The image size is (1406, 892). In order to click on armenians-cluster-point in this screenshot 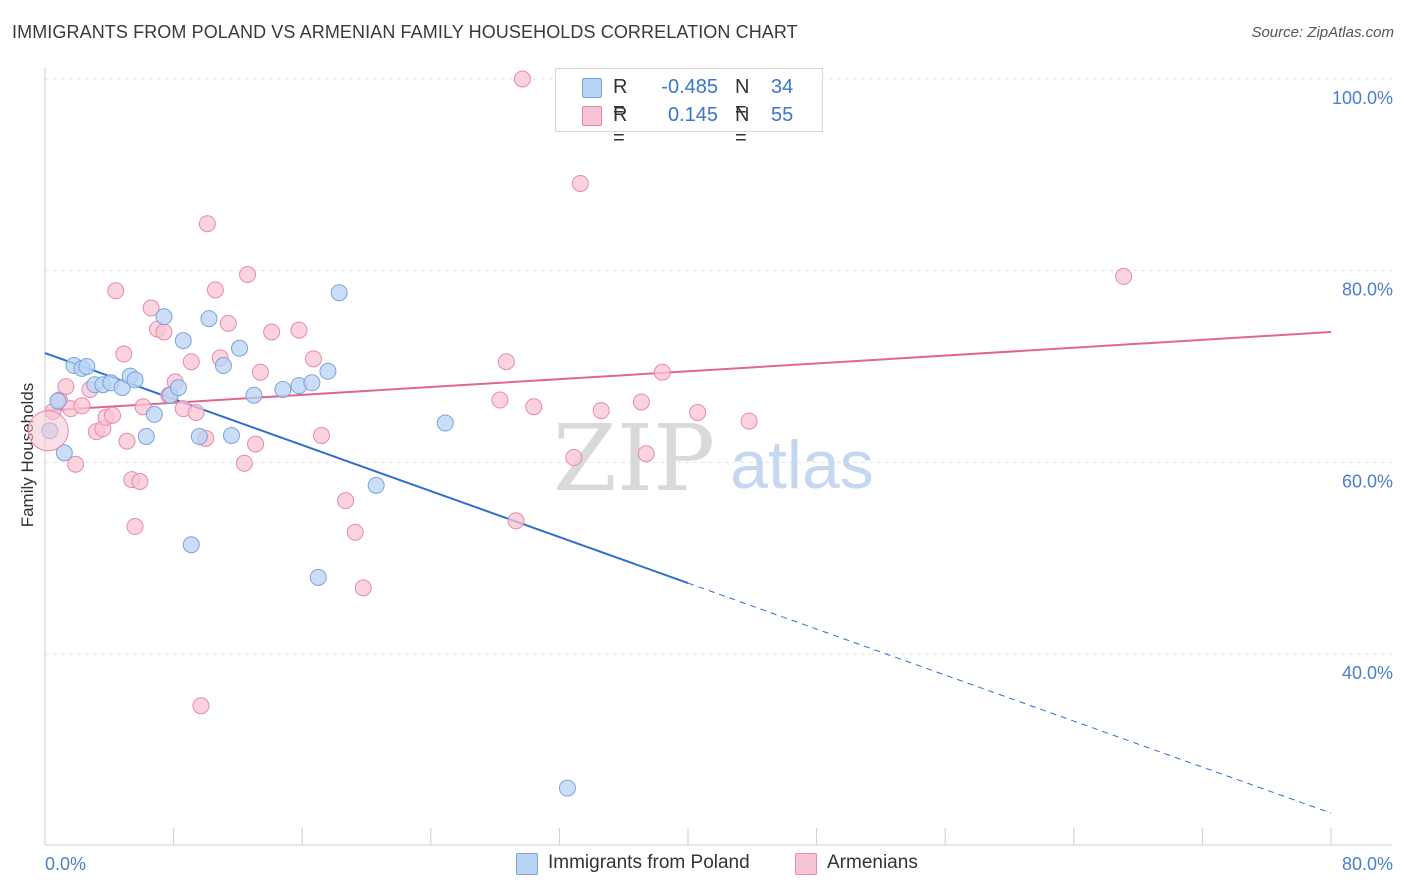, I will do `click(48, 431)`.